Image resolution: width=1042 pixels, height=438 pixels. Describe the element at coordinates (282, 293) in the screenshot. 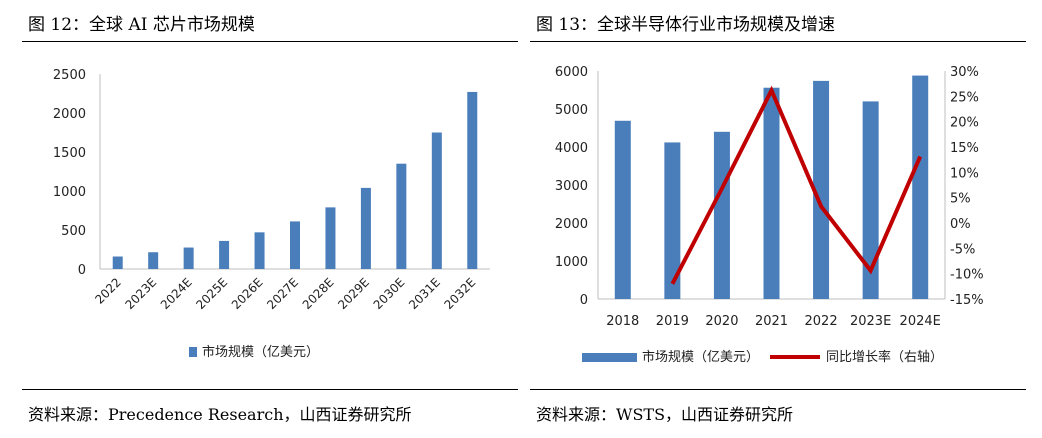

I see `x-tick-label: 2027E` at that location.